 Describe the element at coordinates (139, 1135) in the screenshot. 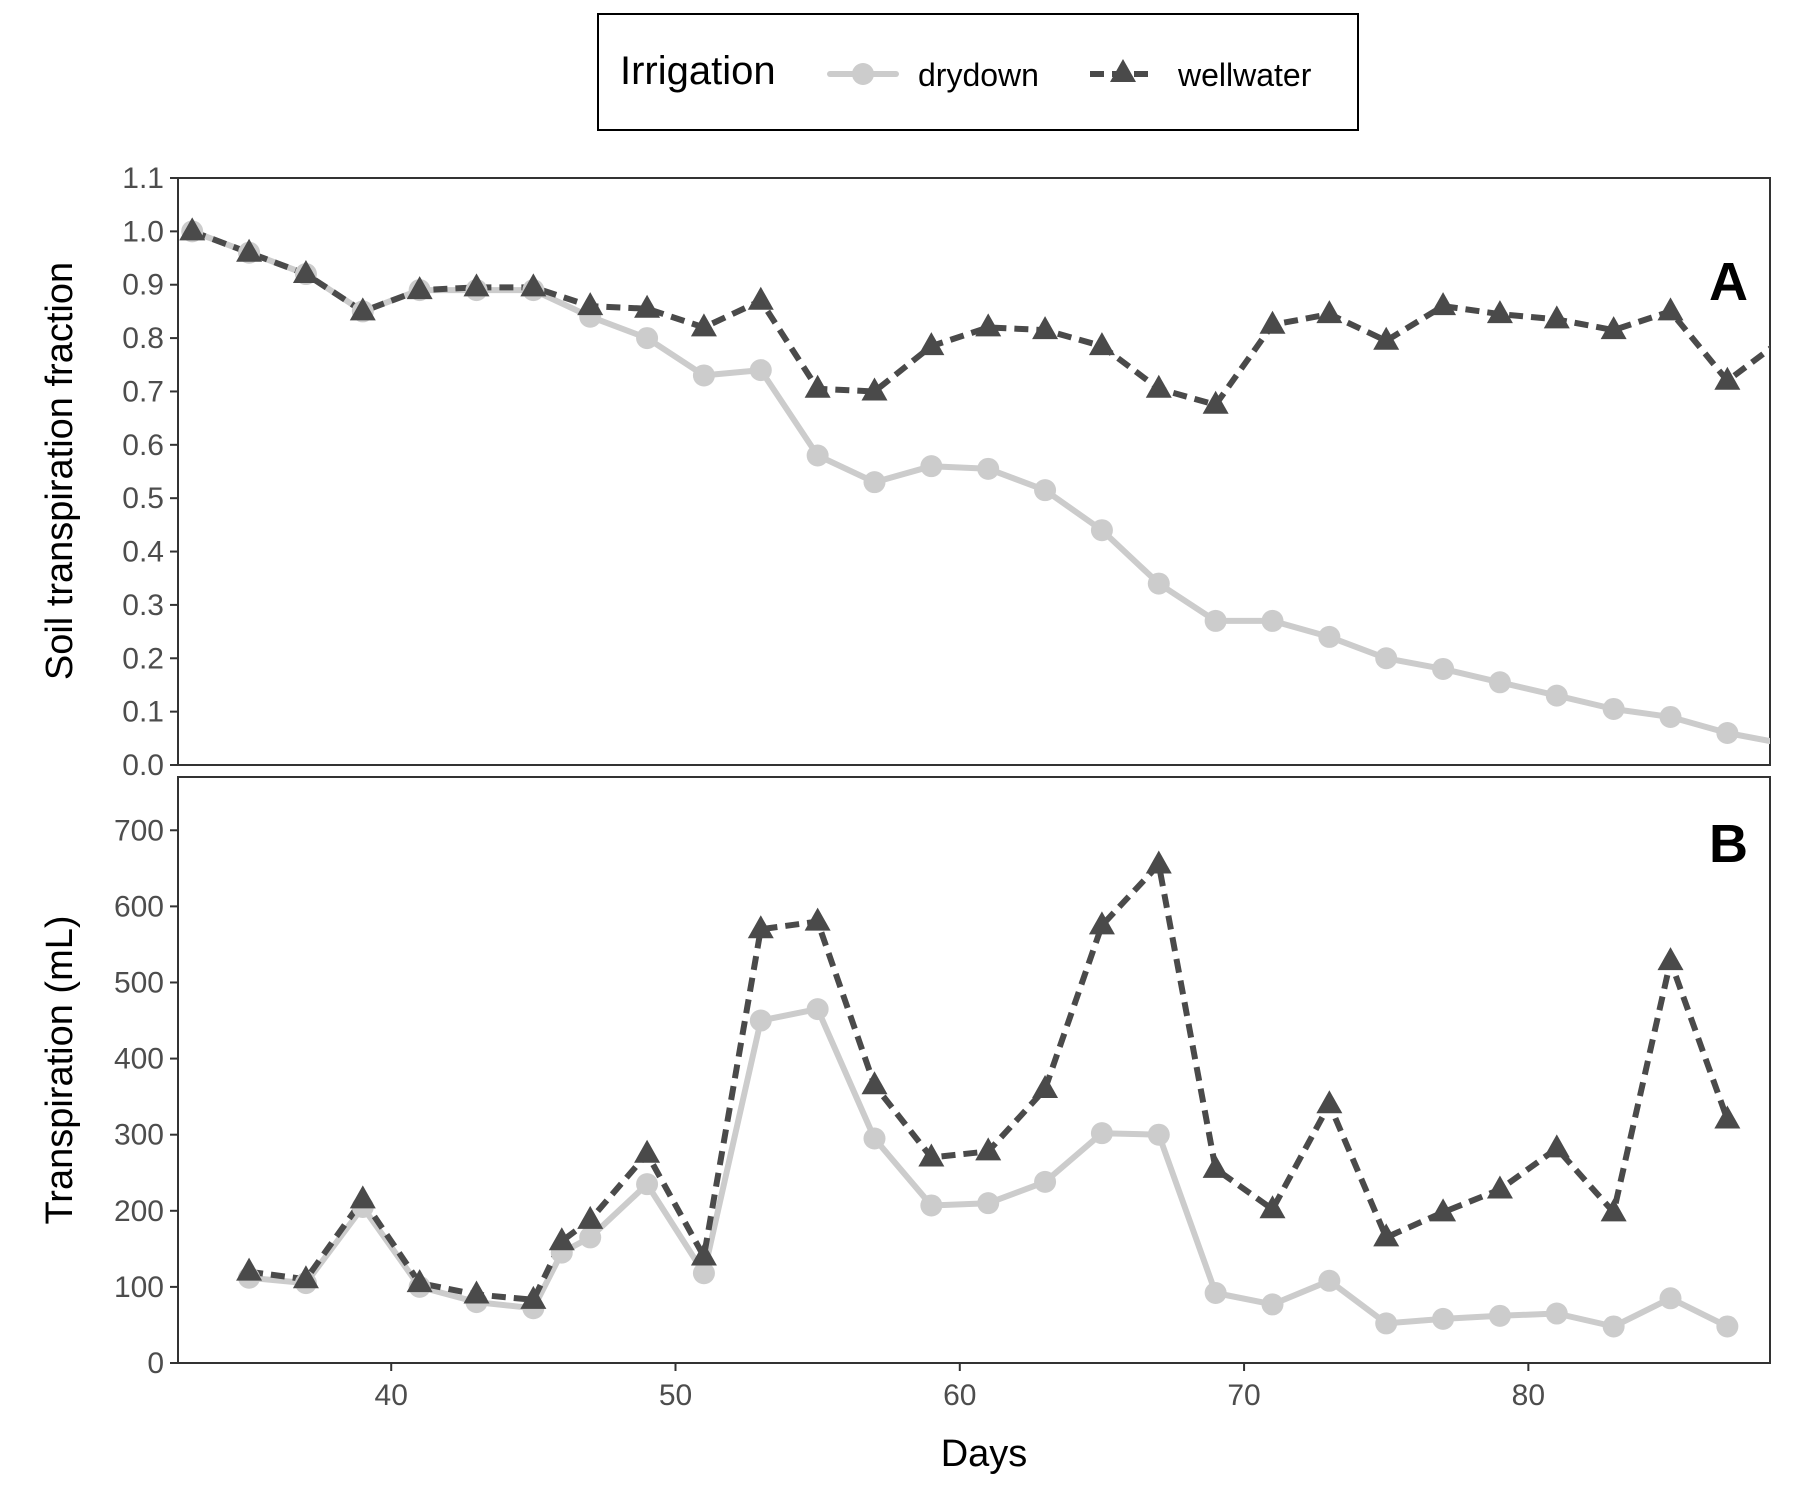

I see `panel-b-ytick-label: 300` at that location.